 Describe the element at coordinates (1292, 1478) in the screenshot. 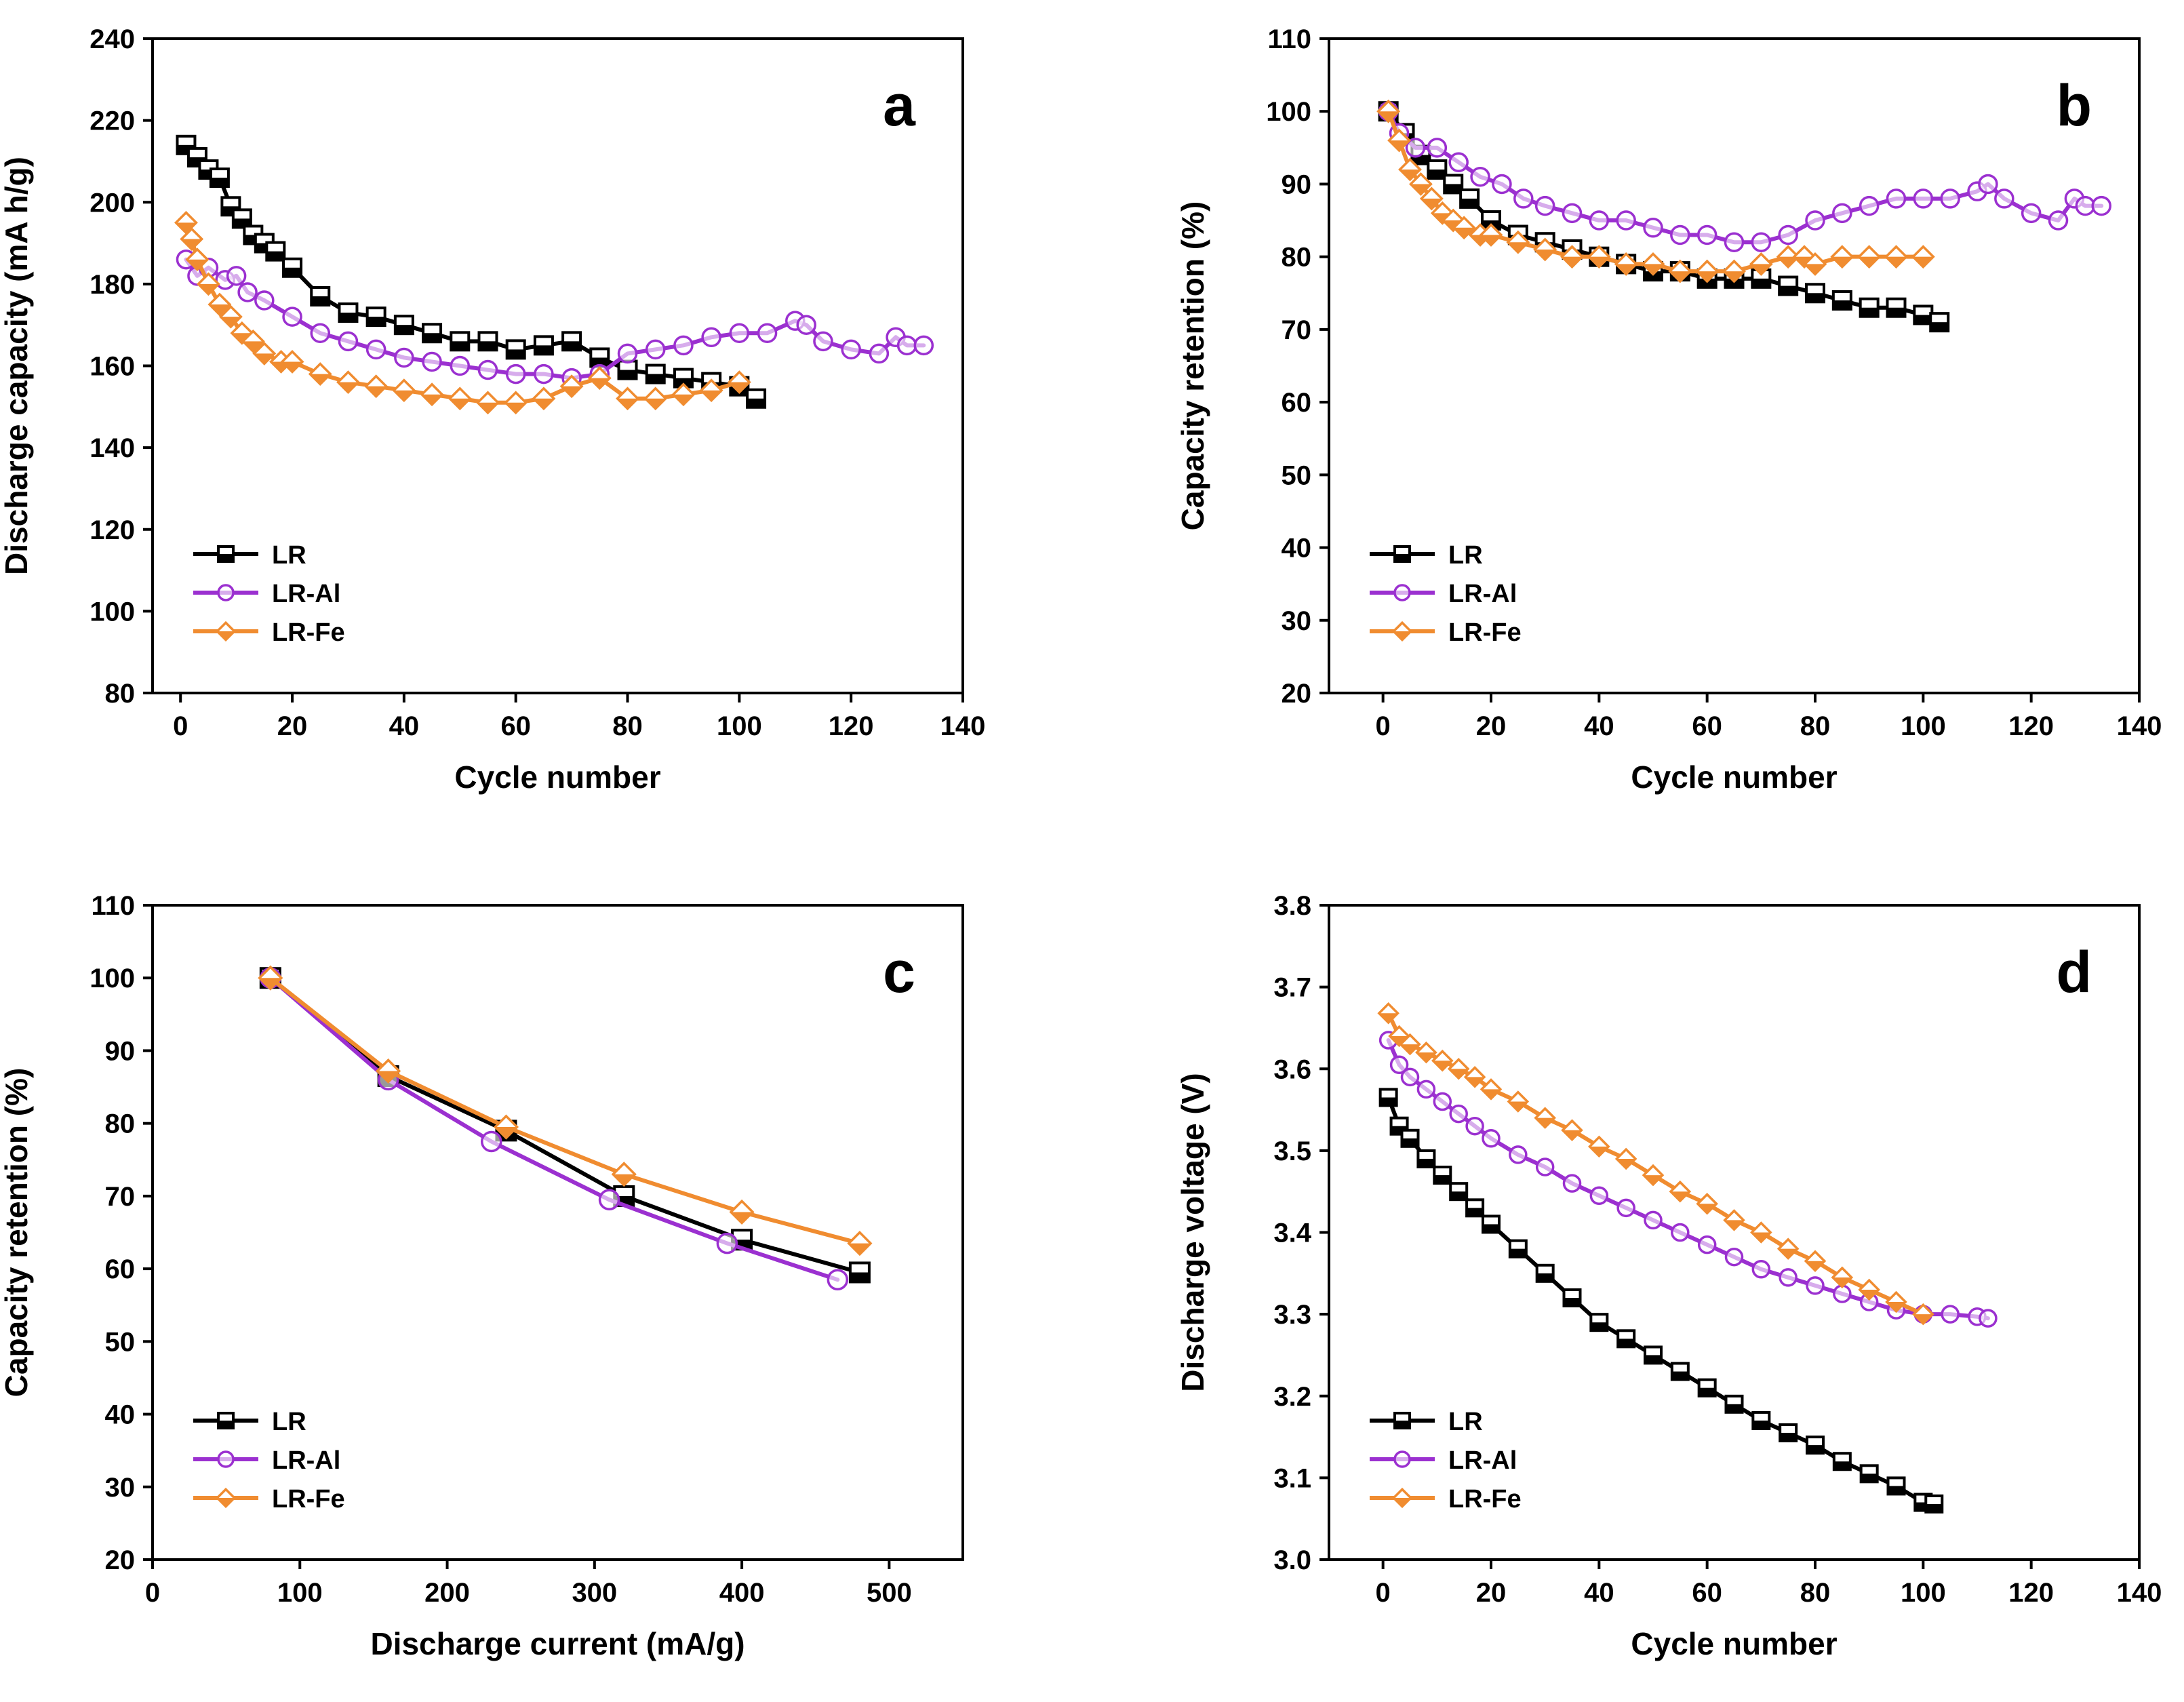

I see `panel-d-y-tick-label: 3.1` at that location.